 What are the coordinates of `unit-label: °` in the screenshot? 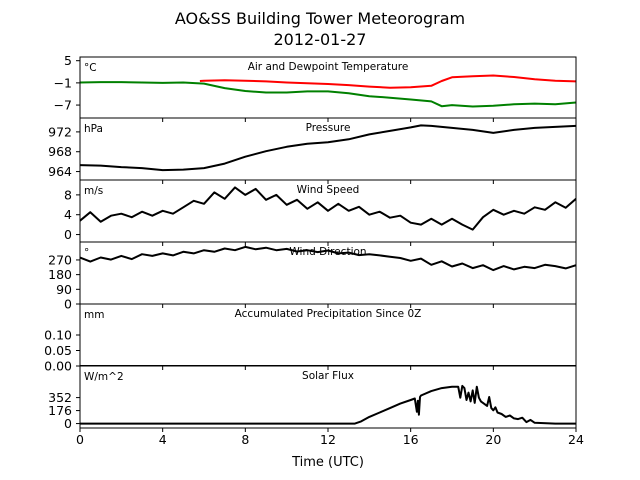 It's located at (86, 253).